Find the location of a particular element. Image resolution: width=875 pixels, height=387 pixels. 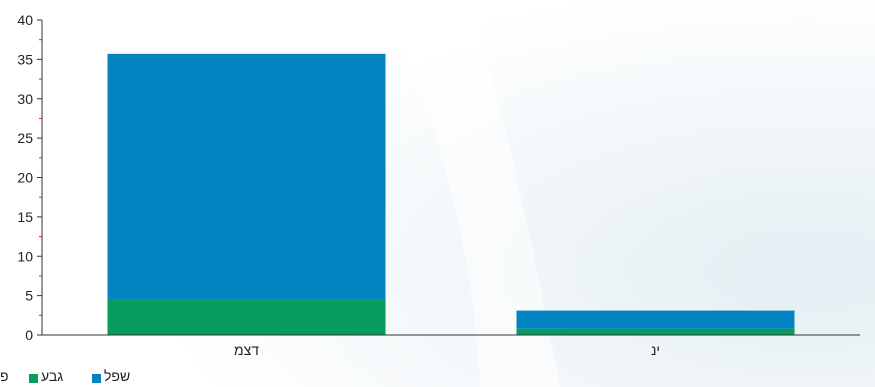

y-tick-label-3: 15 is located at coordinates (25, 217).